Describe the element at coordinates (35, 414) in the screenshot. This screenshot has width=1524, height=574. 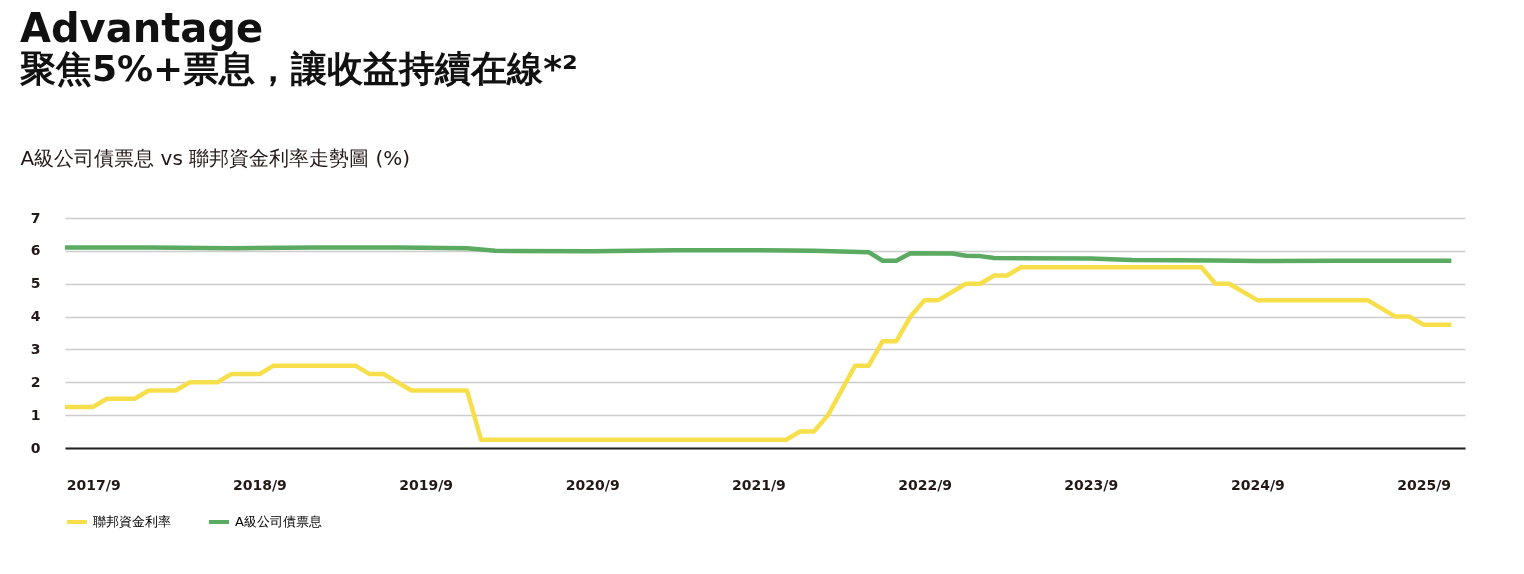
I see `y-tick-label: 1` at that location.